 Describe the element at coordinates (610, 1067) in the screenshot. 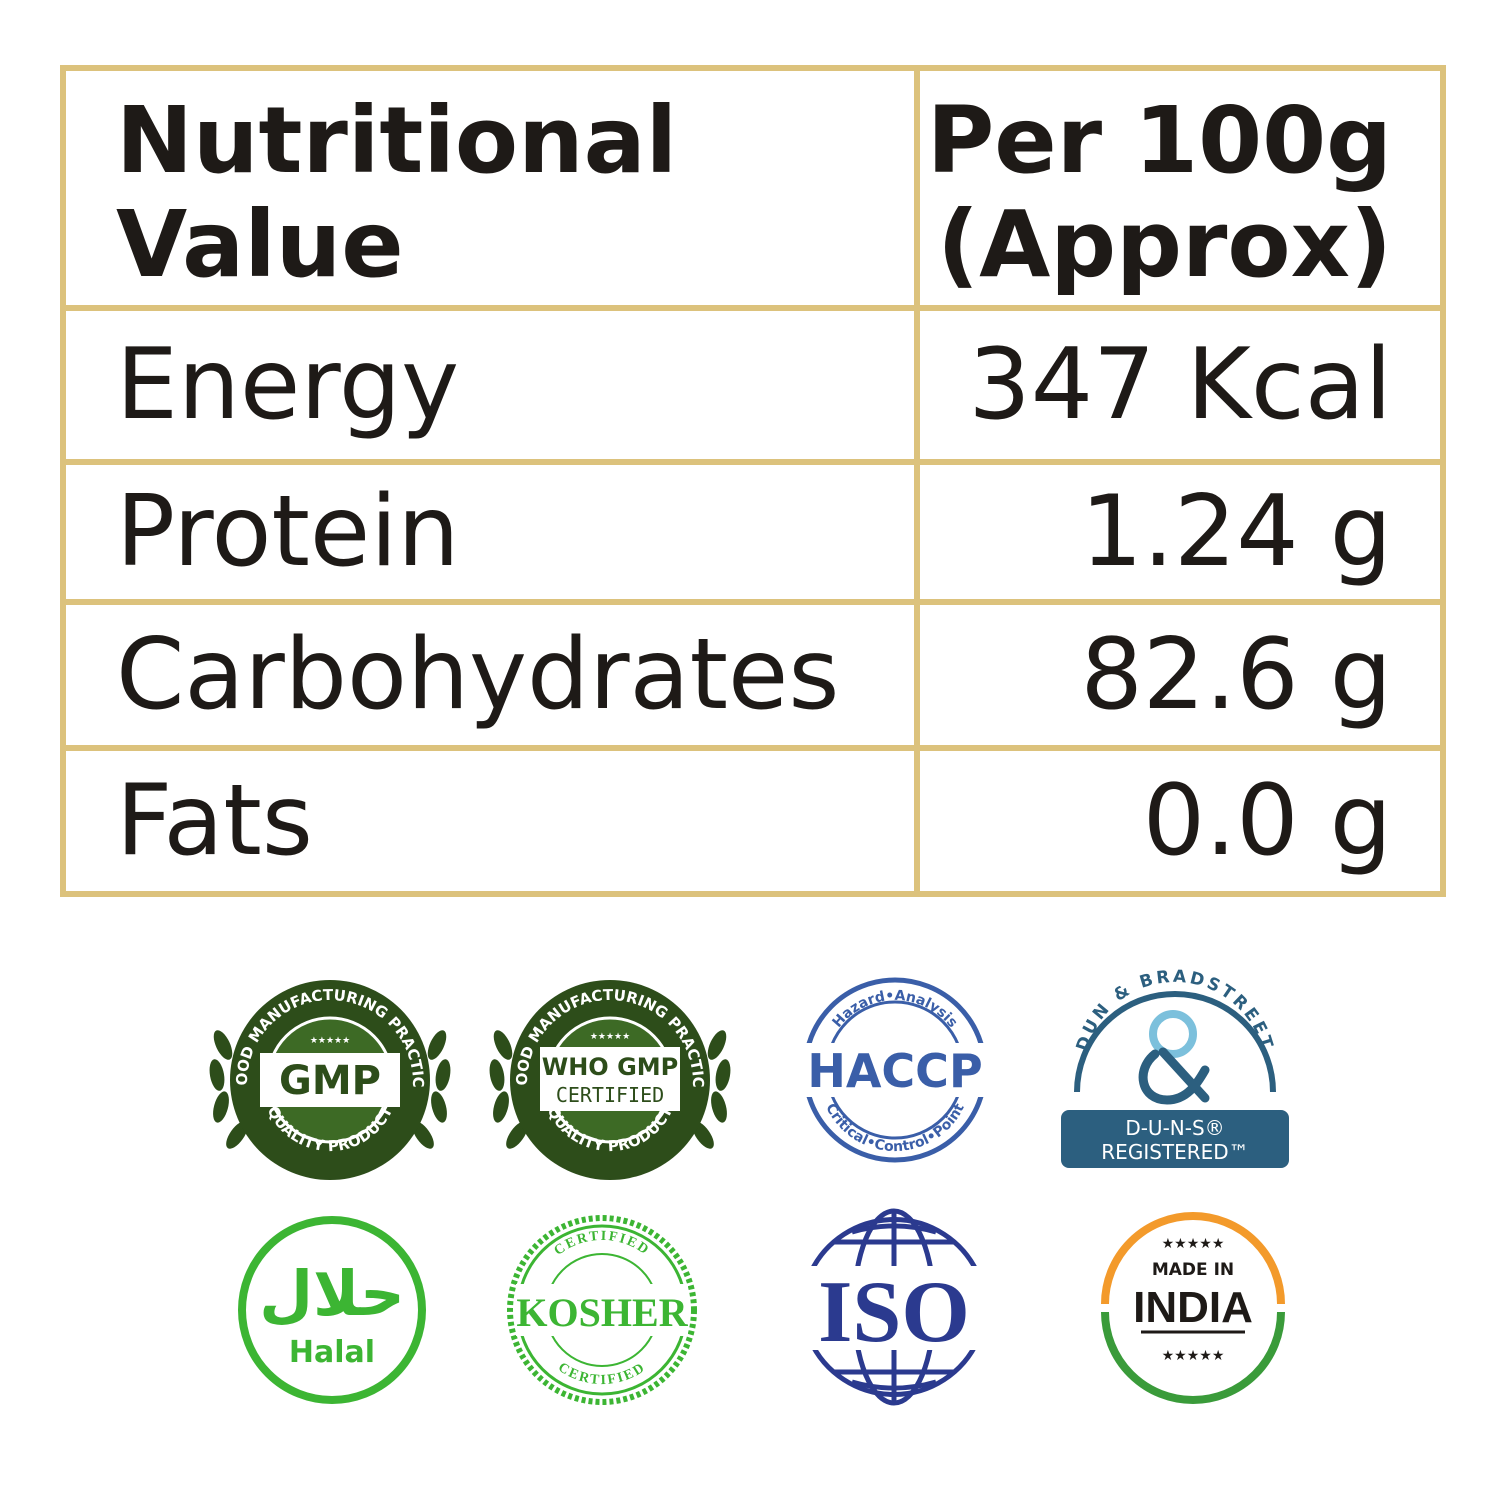

I see `who-gmp-center-line1: WHO GMP` at that location.